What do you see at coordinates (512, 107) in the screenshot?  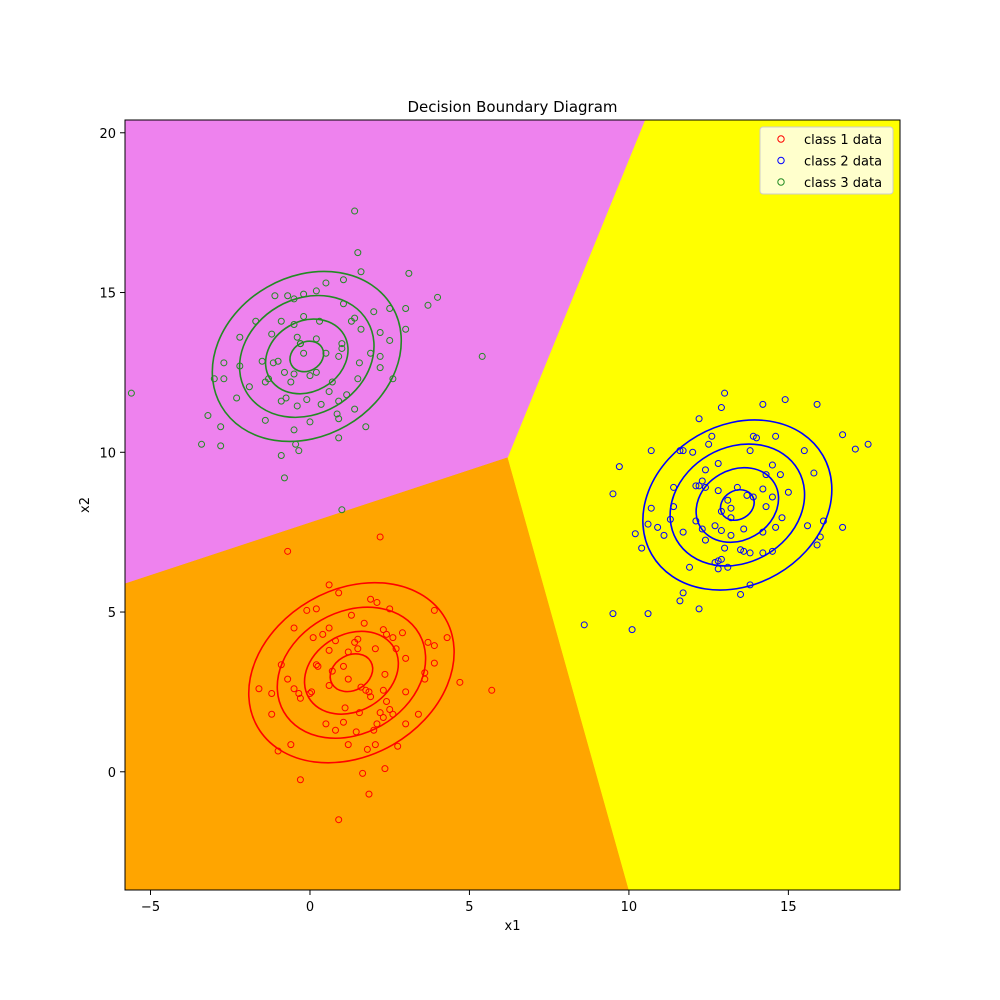 I see `chart-title: Decision Boundary Diagram` at bounding box center [512, 107].